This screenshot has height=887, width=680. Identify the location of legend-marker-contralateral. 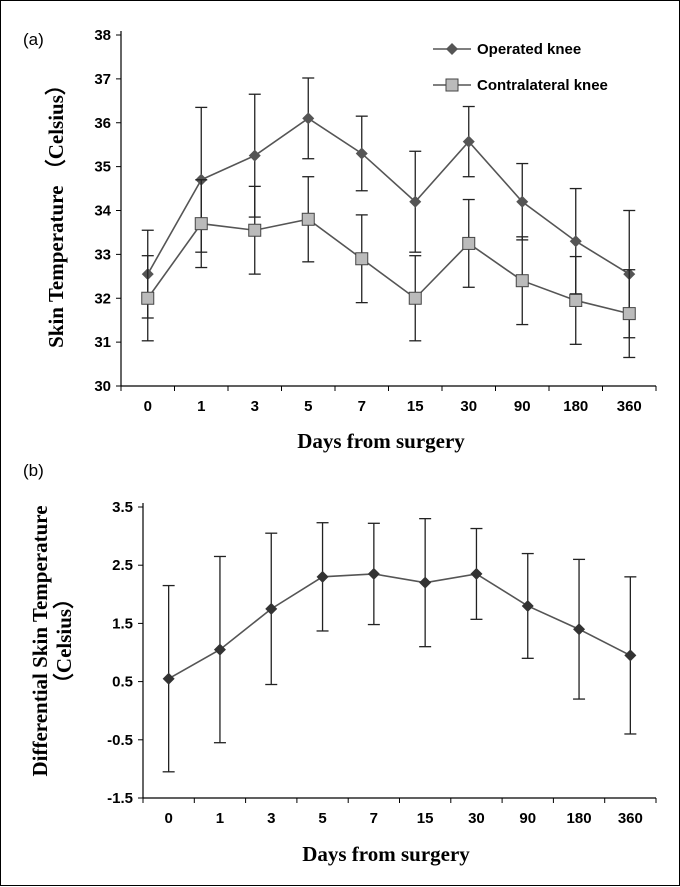
(452, 85).